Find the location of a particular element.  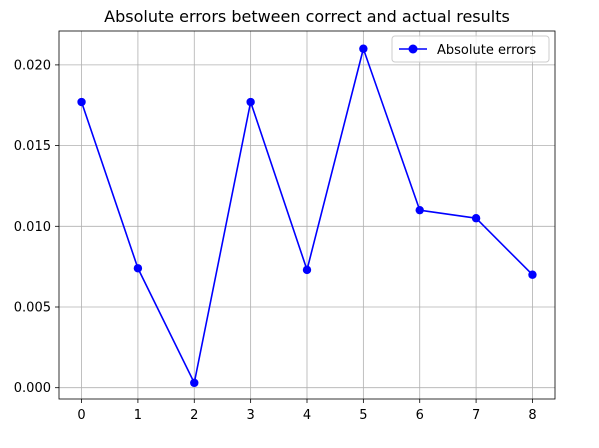

y-tick-label: 0.000 is located at coordinates (32, 388).